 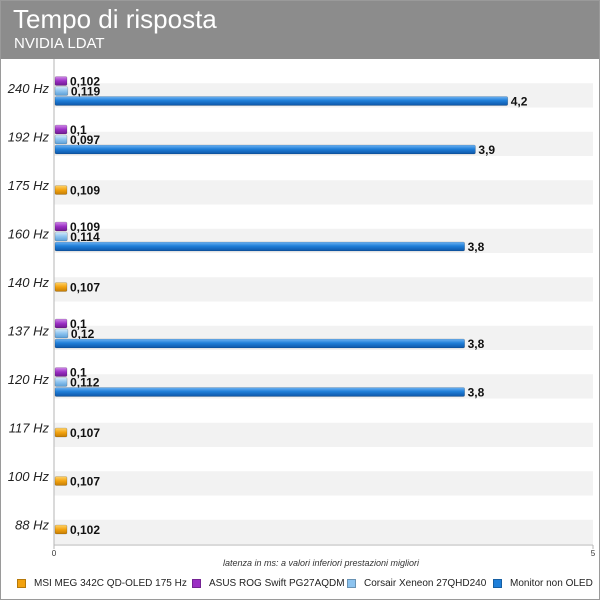 I want to click on data-label-asus-120-hz: 0,1, so click(x=78, y=373).